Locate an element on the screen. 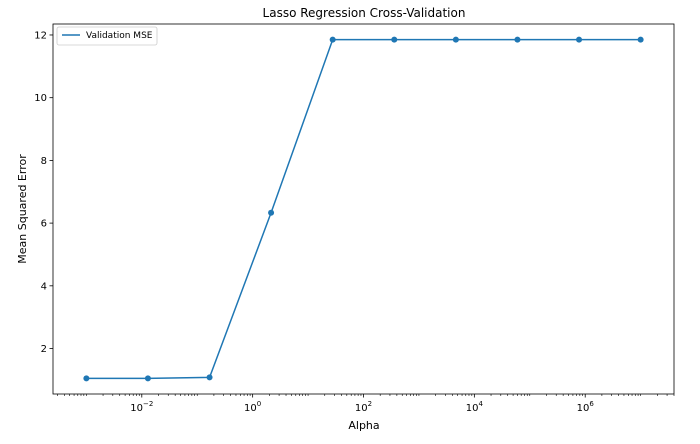  x-tick-label: 10⁶ is located at coordinates (586, 407).